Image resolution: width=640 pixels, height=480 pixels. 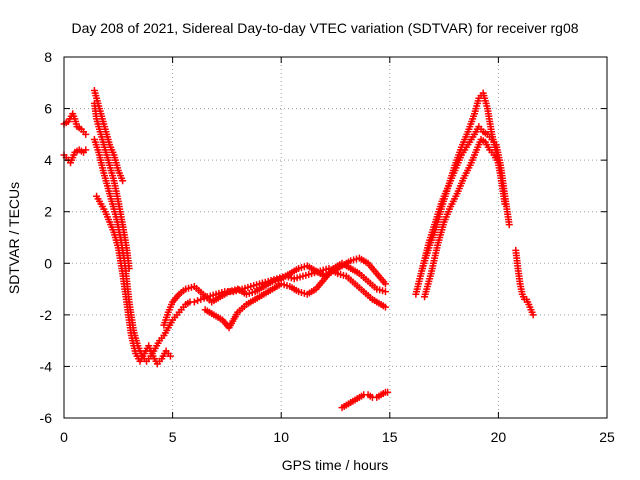 I want to click on series-pass-b, so click(x=111, y=185).